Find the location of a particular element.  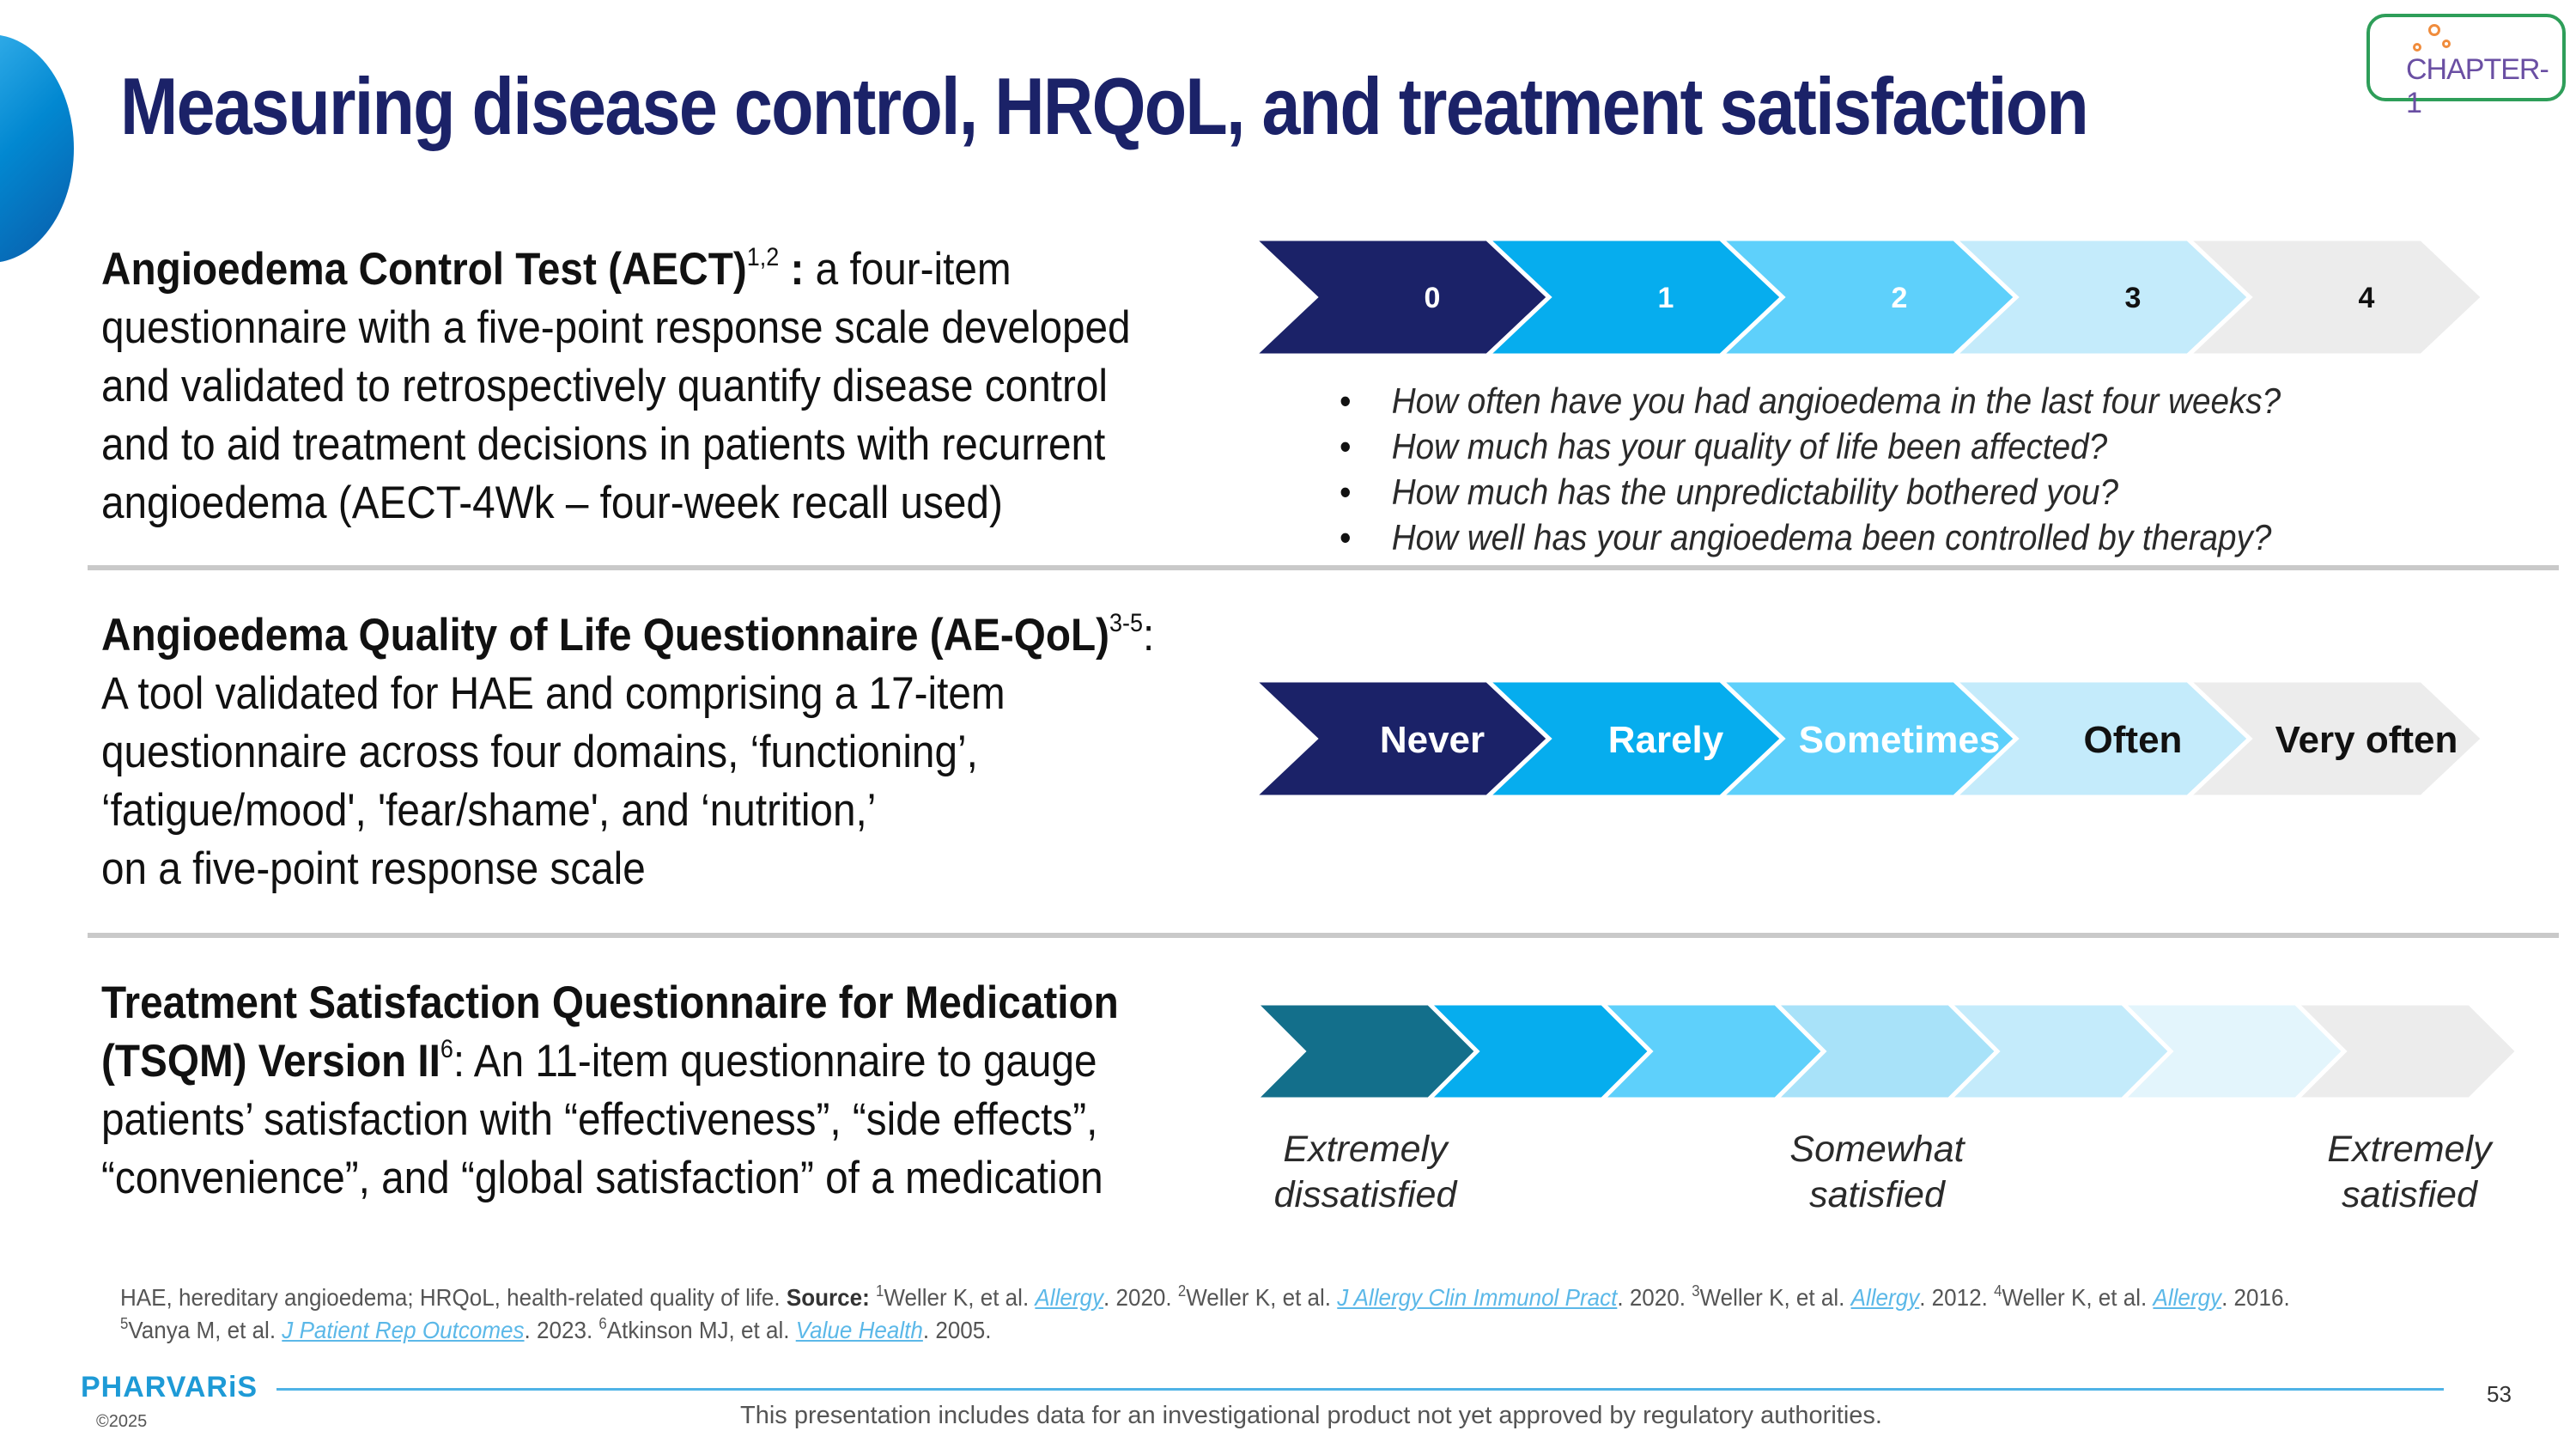

aeqol-scale-label: Often is located at coordinates (2134, 740).